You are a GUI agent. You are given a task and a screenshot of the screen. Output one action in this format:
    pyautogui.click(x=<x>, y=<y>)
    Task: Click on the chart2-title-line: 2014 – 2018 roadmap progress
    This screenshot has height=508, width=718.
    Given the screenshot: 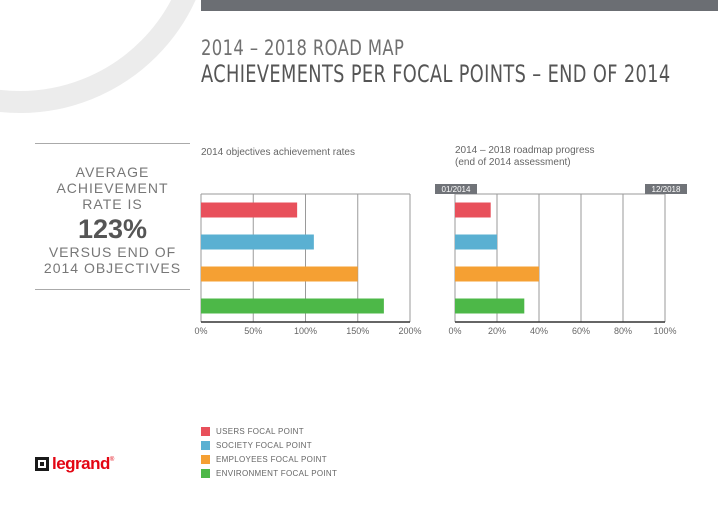 What is the action you would take?
    pyautogui.click(x=525, y=150)
    